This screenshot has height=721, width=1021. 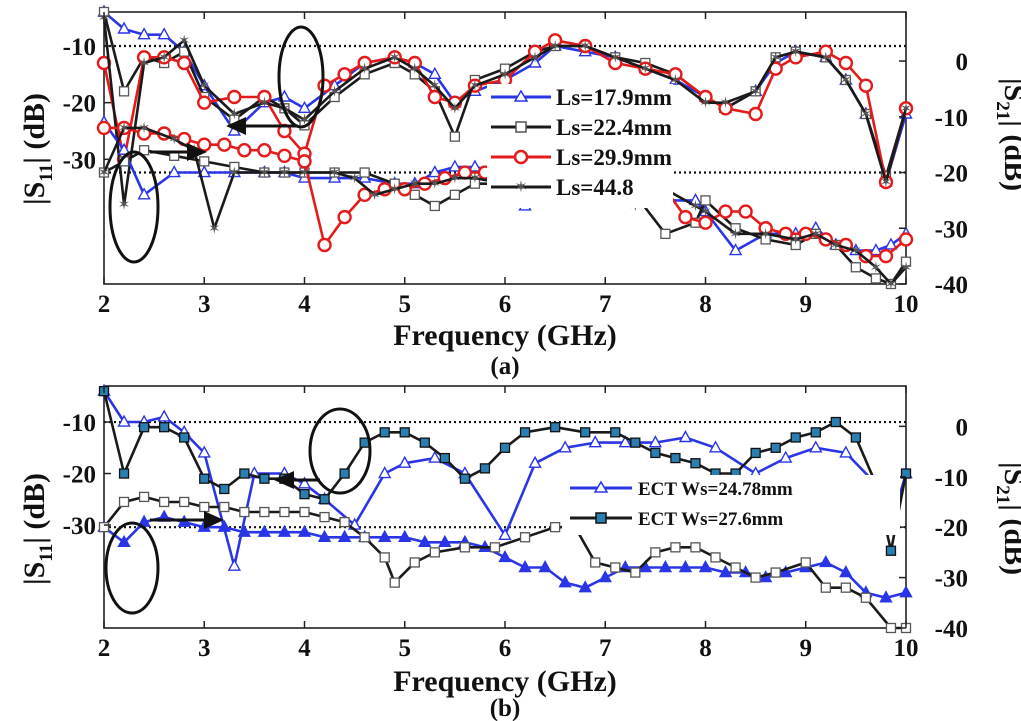 I want to click on x-tick-label: 8, so click(x=705, y=648).